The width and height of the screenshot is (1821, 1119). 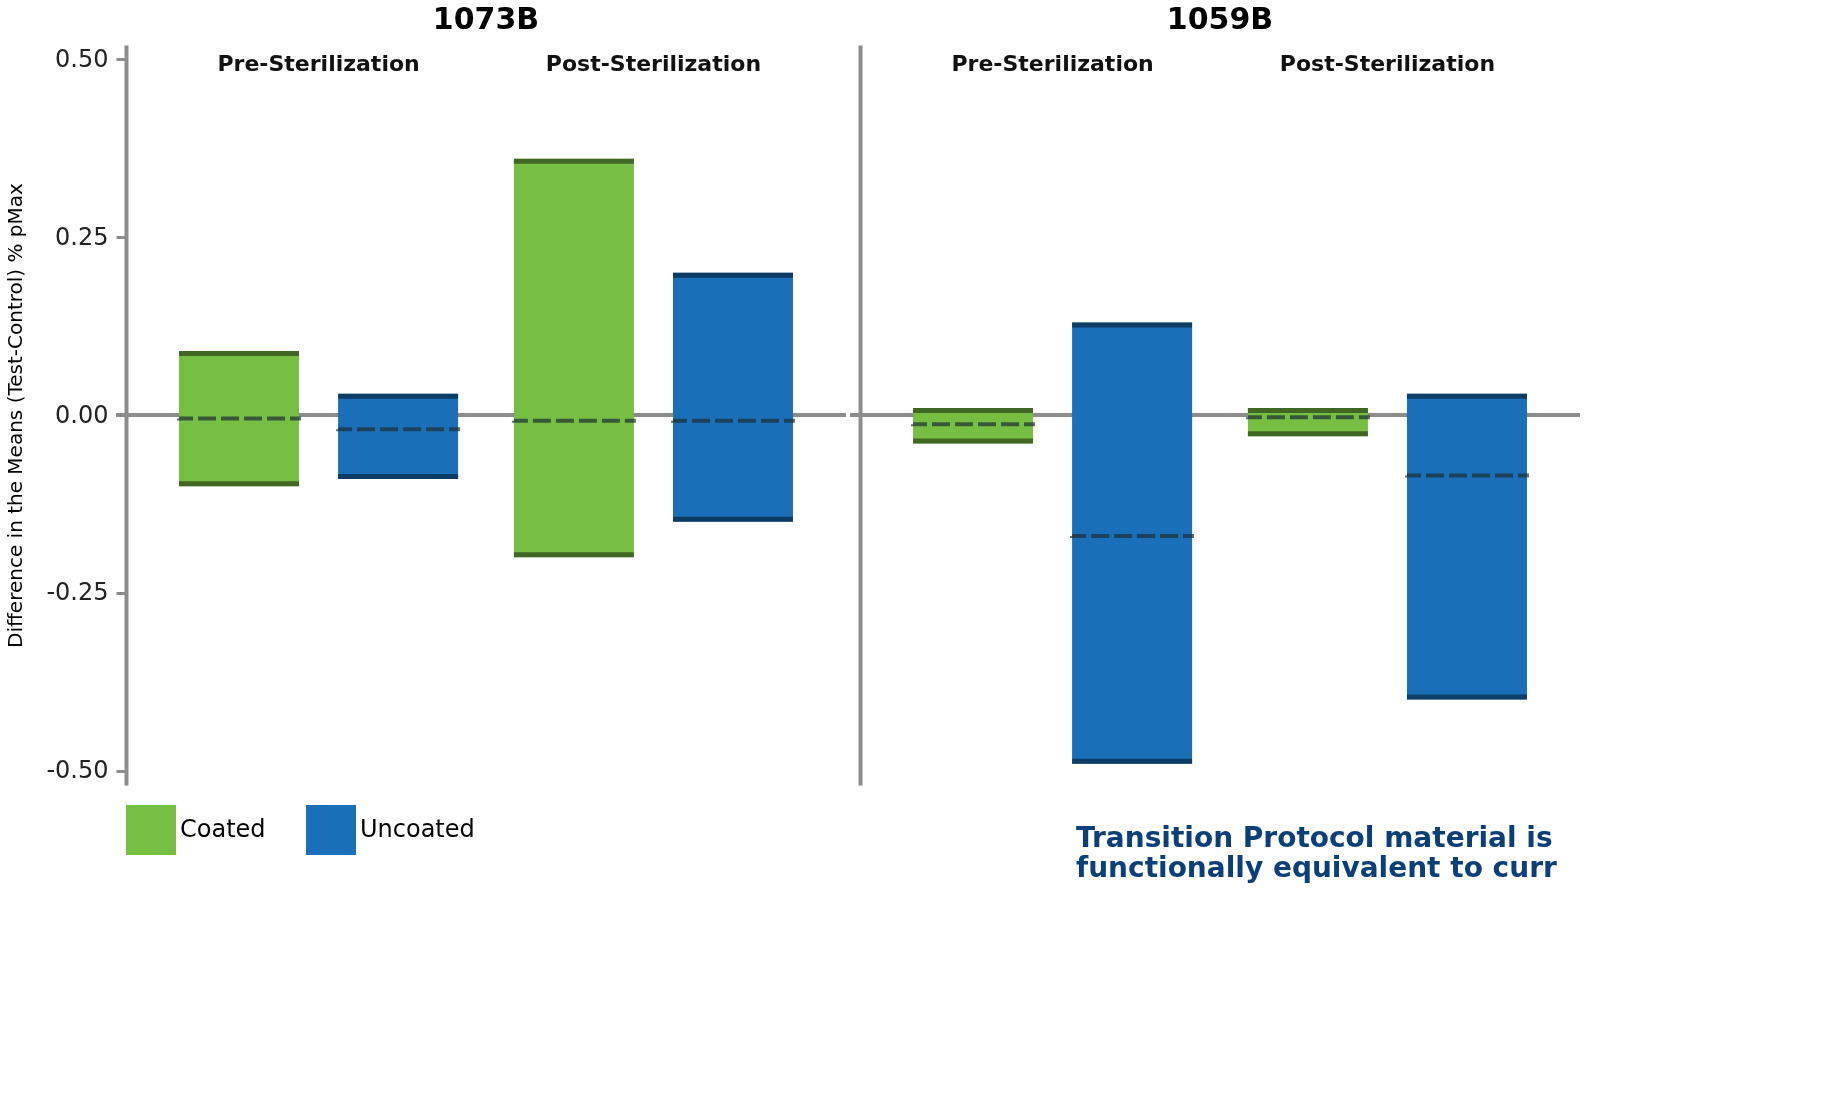 I want to click on legend-label: Coated, so click(x=223, y=829).